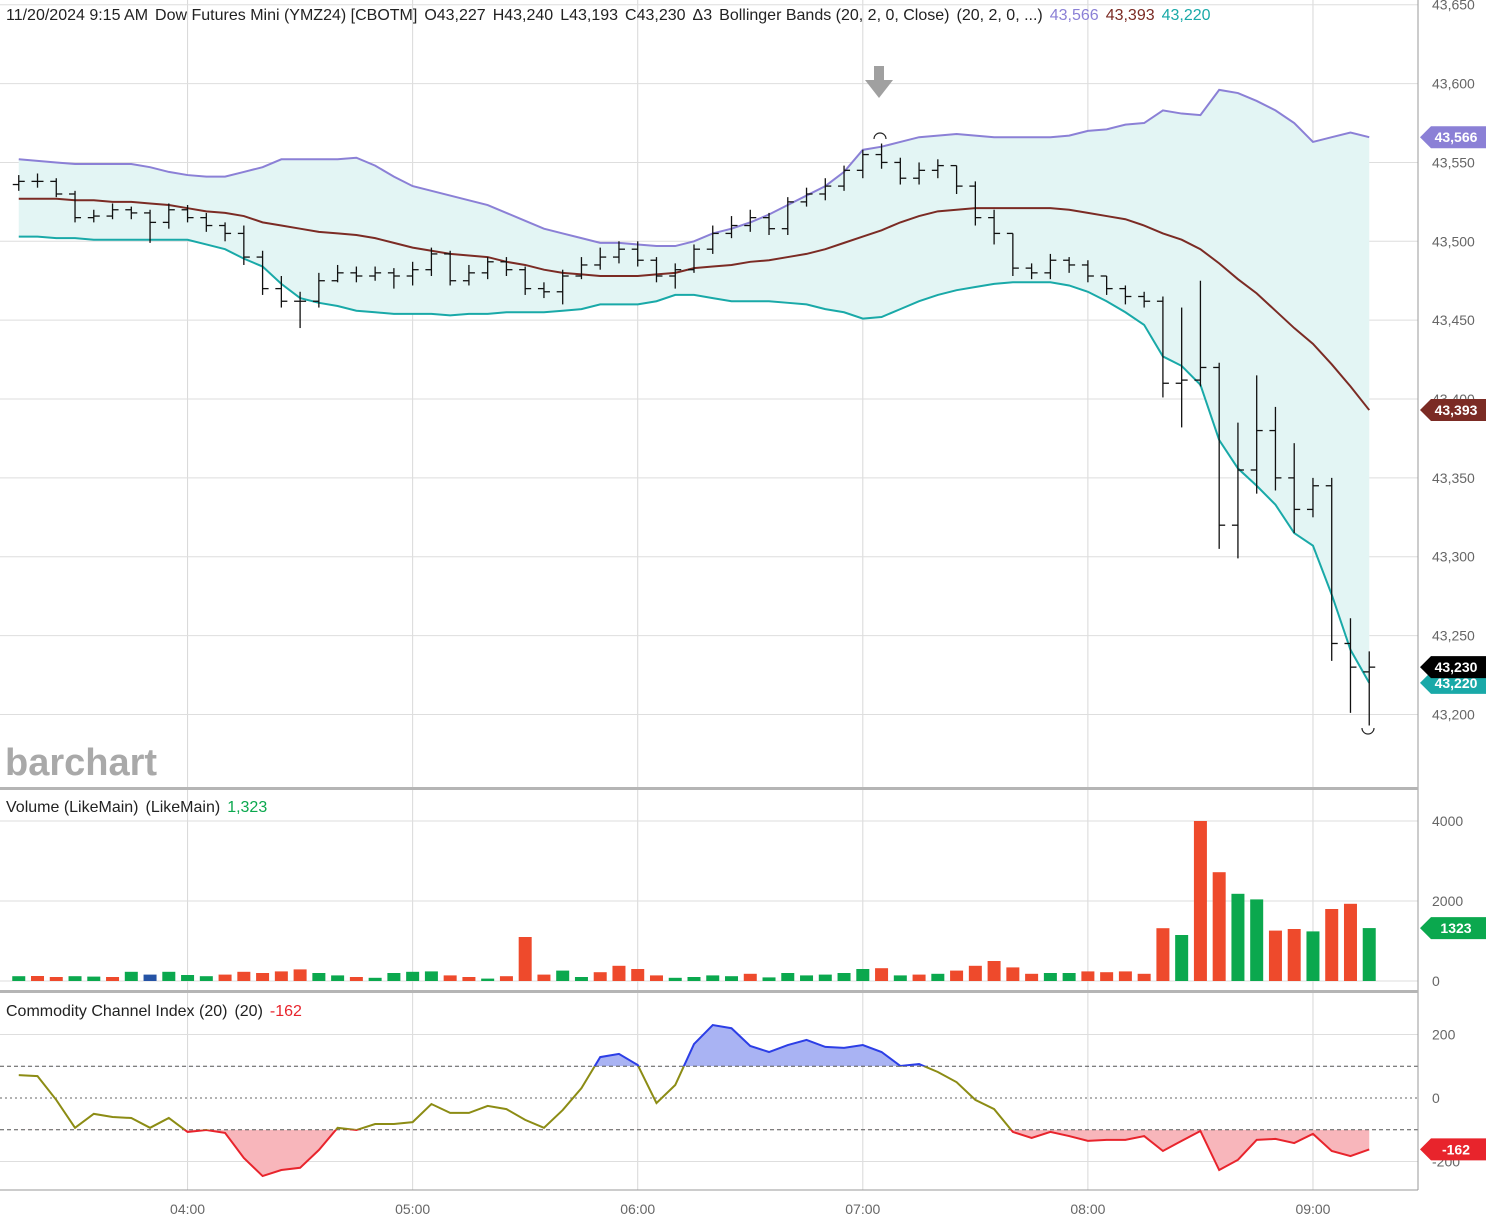 This screenshot has width=1486, height=1226. Describe the element at coordinates (412, 1209) in the screenshot. I see `x-tick-label: 05:00` at that location.